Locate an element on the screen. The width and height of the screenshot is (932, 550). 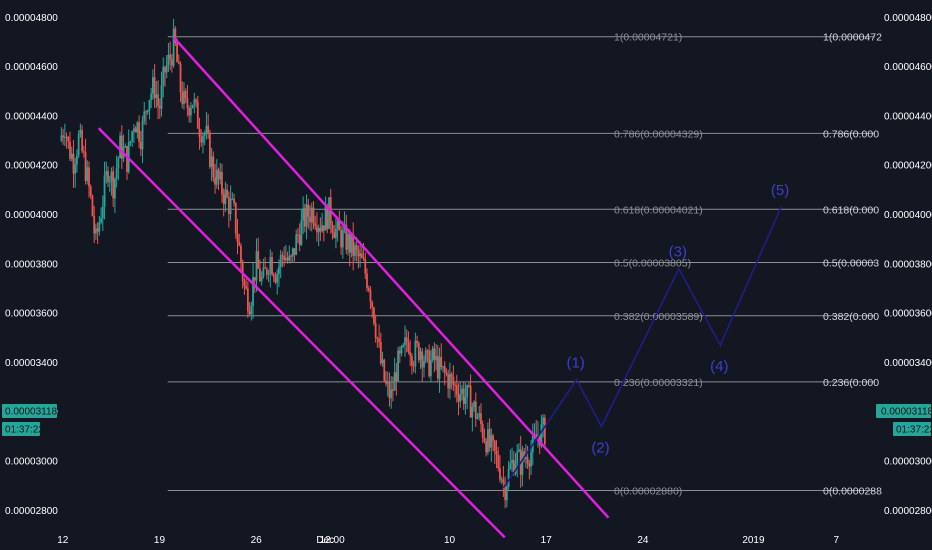
price-tick-label: 0.00003600 is located at coordinates (908, 314).